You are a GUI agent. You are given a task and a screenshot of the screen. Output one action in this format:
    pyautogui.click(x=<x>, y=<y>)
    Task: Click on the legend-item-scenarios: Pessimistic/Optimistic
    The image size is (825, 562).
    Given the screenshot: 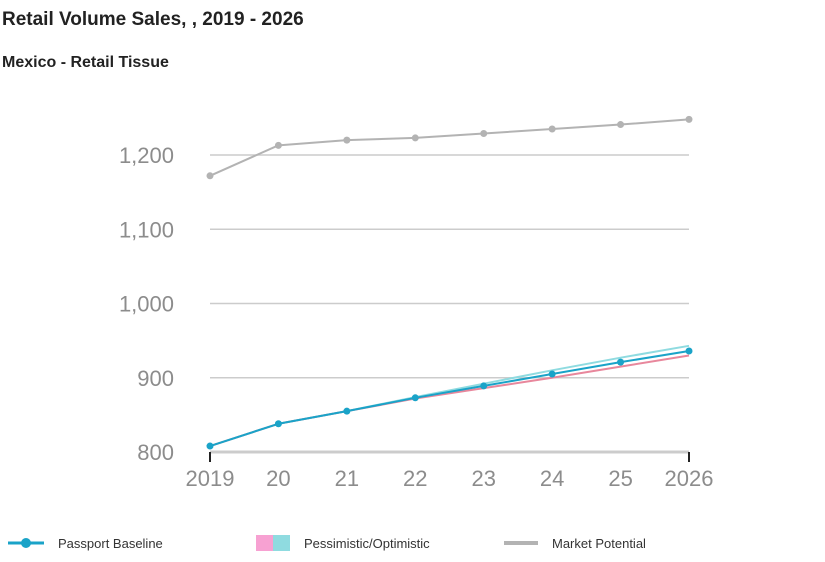 What is the action you would take?
    pyautogui.click(x=343, y=543)
    